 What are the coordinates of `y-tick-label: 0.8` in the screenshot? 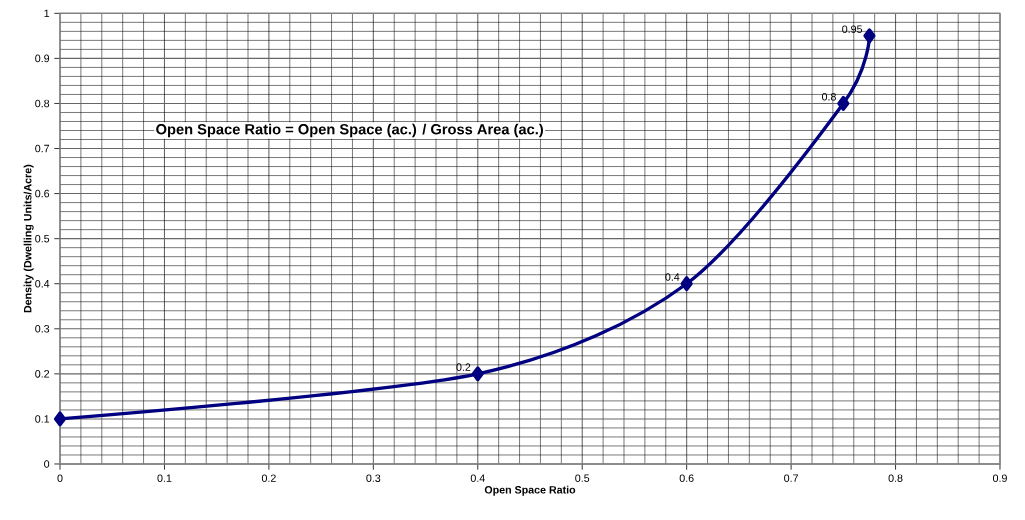 It's located at (42, 103).